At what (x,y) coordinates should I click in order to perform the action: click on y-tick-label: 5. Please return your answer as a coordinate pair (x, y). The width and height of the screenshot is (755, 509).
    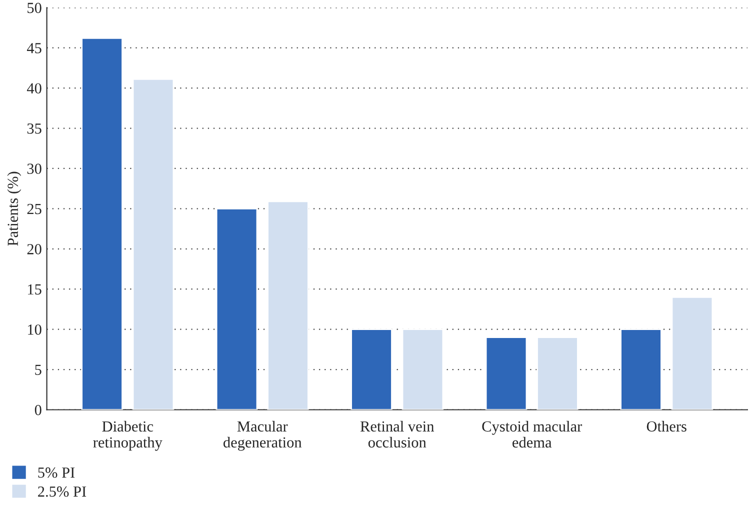
    Looking at the image, I should click on (38, 369).